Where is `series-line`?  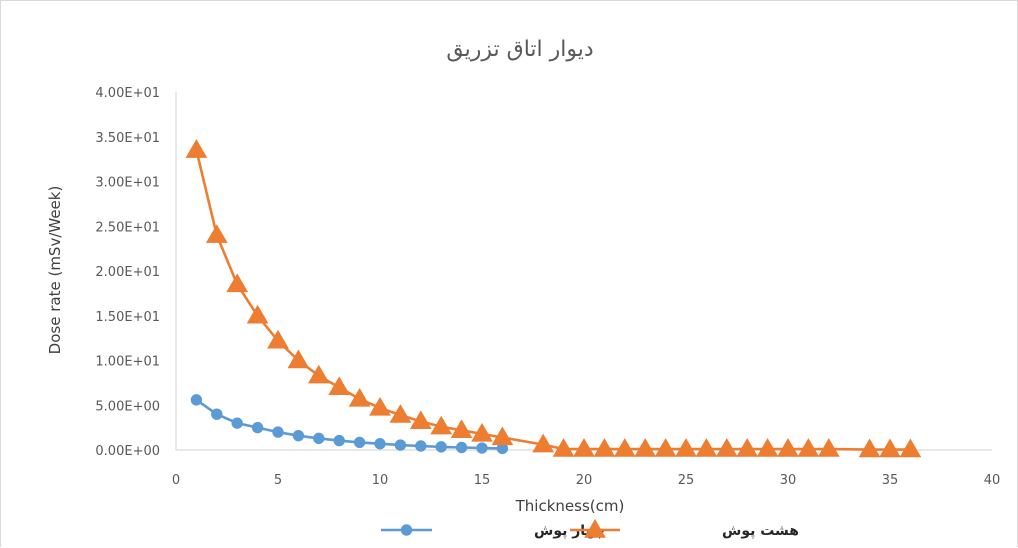 series-line is located at coordinates (349, 424).